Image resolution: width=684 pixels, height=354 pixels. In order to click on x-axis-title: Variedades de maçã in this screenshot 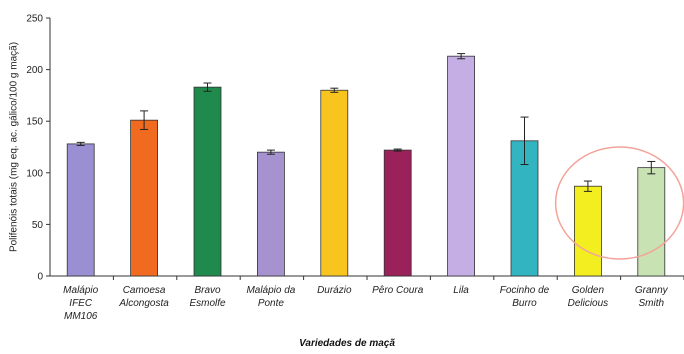, I will do `click(347, 343)`.